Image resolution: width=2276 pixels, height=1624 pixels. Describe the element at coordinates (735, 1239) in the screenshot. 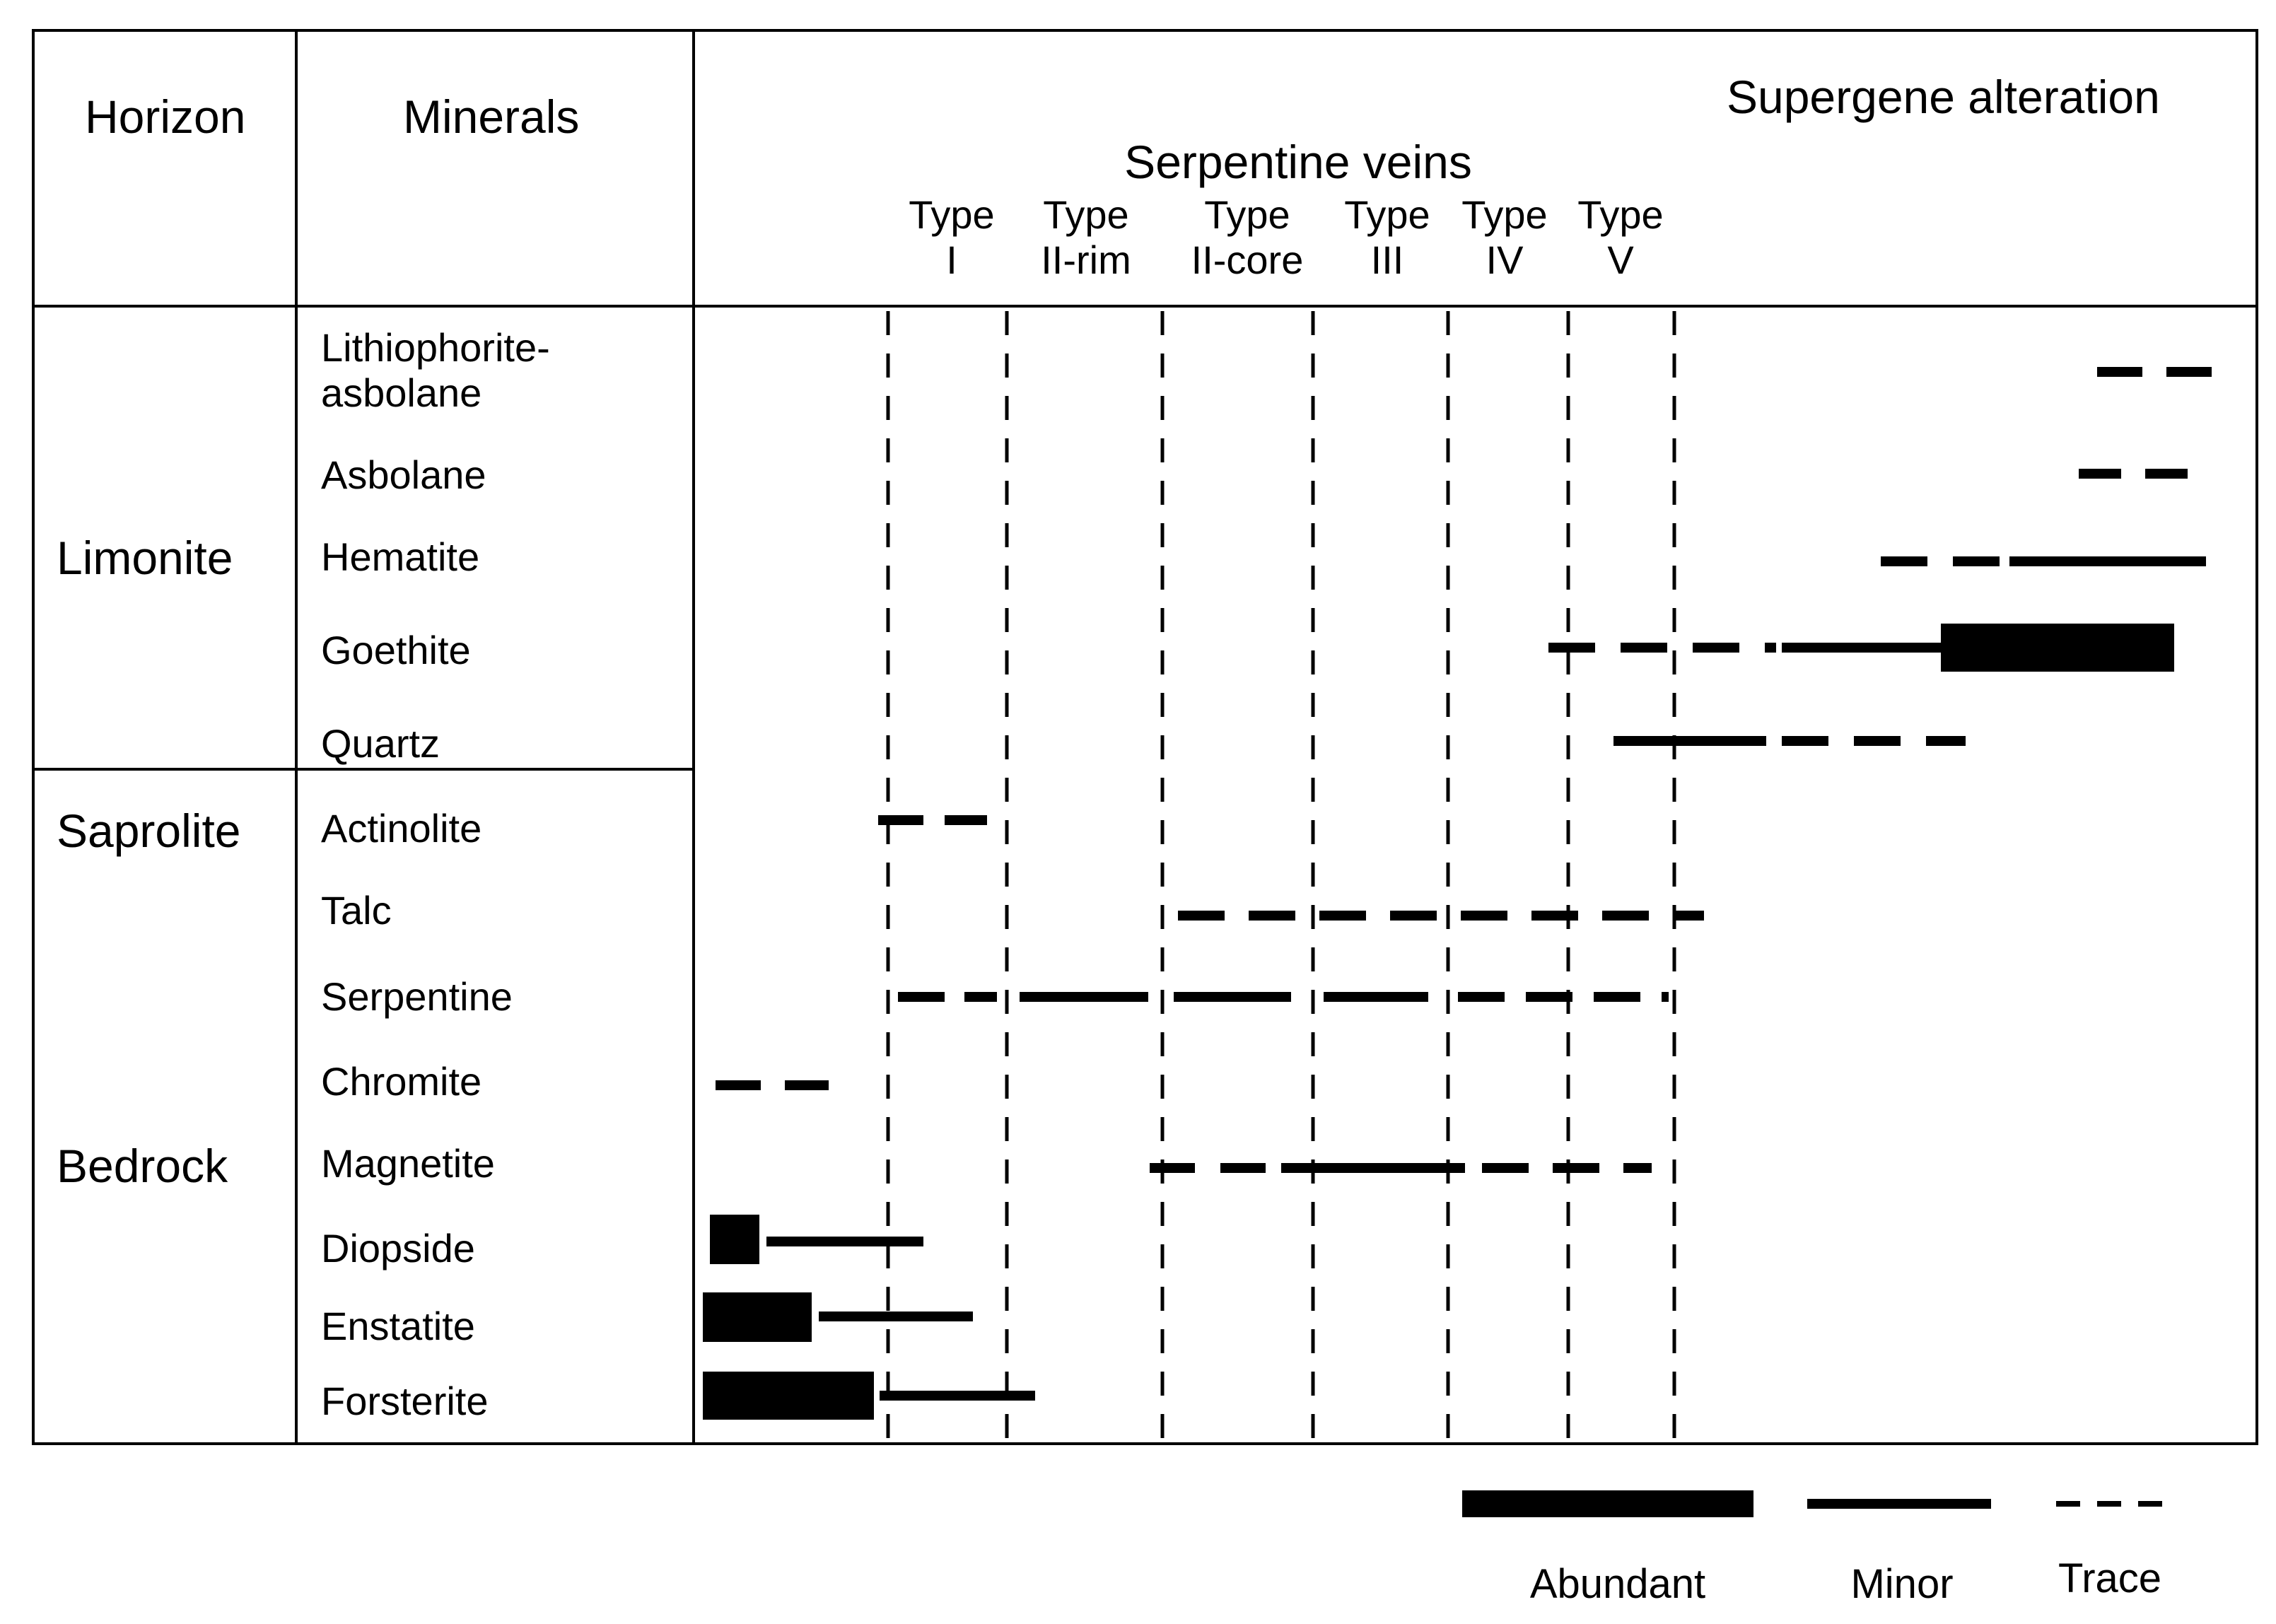

I see `bar-diopside-abundant` at that location.